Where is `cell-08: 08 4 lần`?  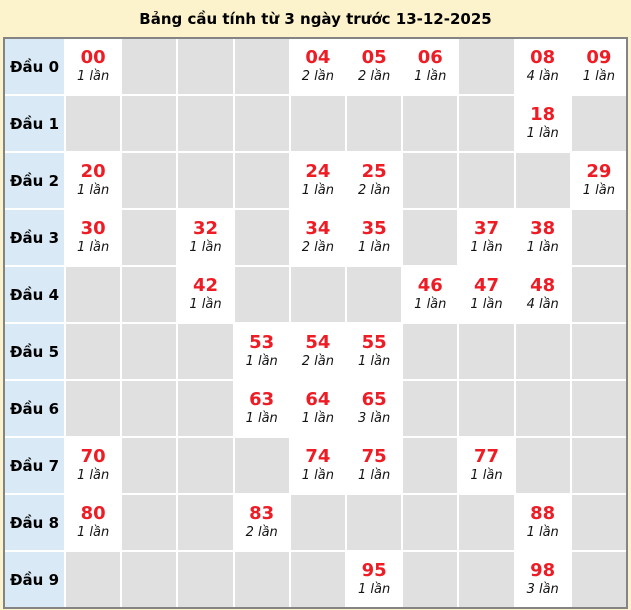
cell-08: 08 4 lần is located at coordinates (542, 66).